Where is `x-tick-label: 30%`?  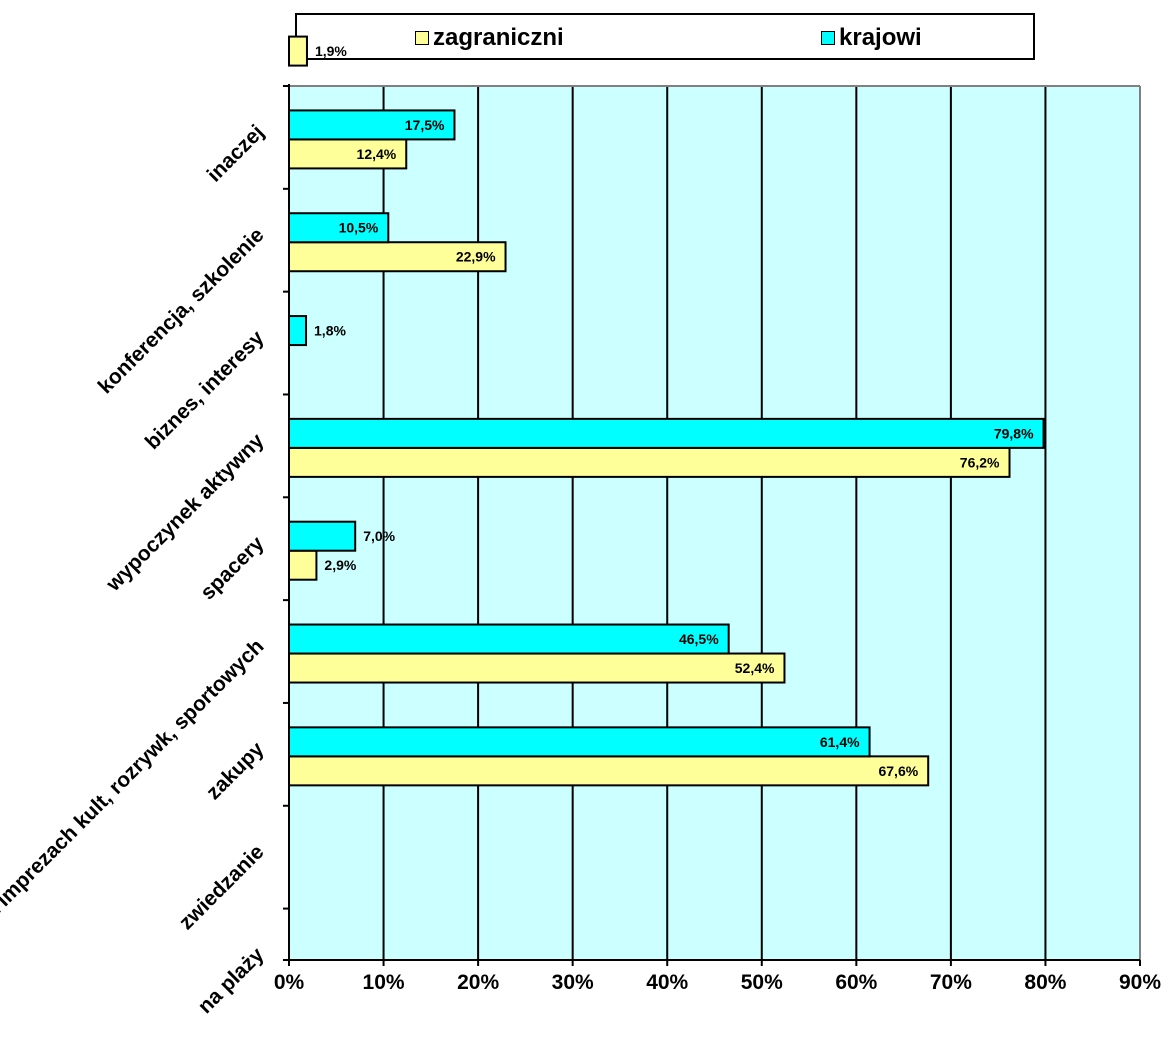 x-tick-label: 30% is located at coordinates (573, 982).